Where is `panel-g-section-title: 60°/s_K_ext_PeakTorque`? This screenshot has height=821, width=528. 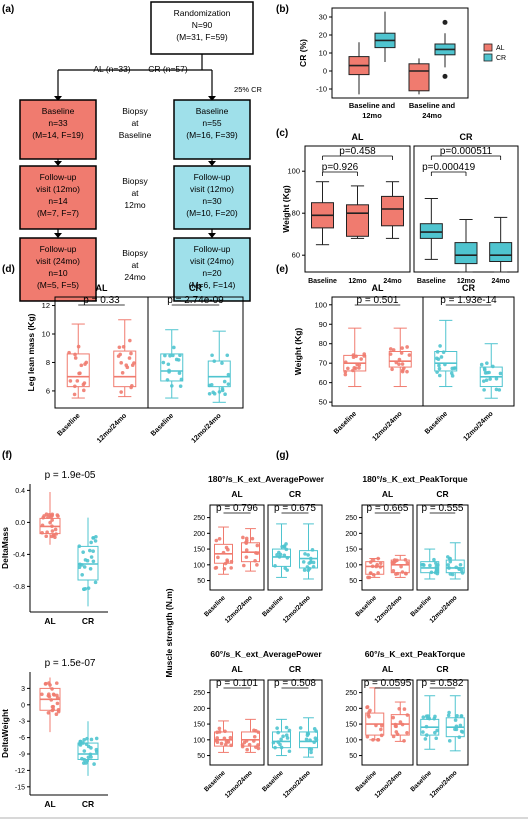
panel-g-section-title: 60°/s_K_ext_PeakTorque is located at coordinates (415, 654).